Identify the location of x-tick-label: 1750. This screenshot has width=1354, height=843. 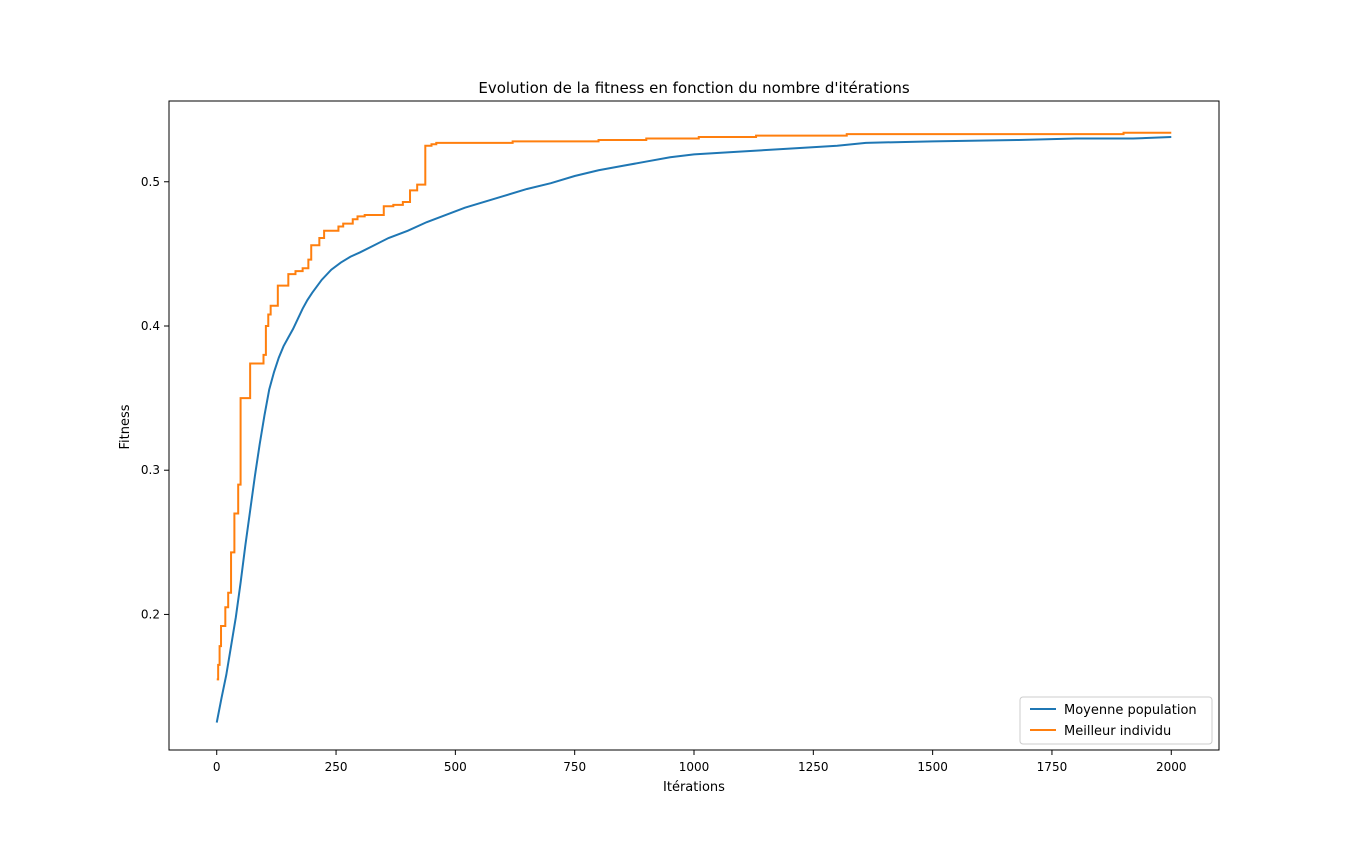
(1052, 767).